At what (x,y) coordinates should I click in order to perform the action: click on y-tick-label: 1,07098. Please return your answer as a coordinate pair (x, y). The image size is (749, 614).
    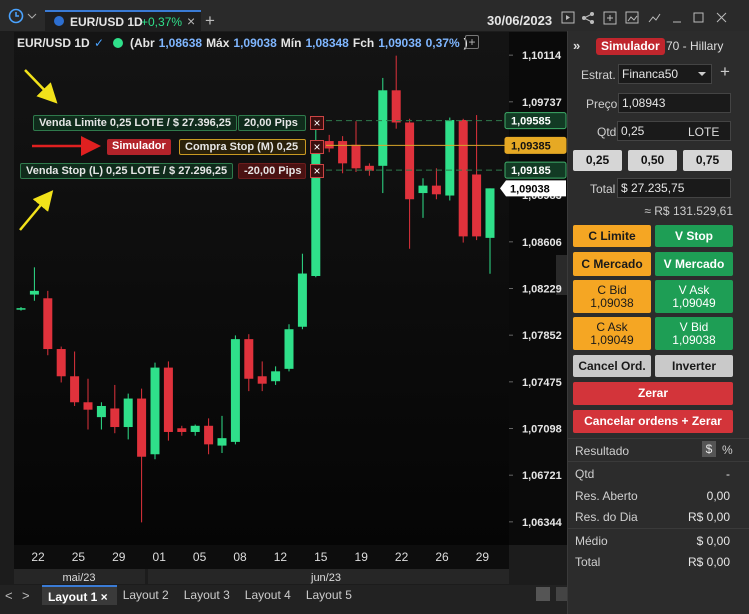
    Looking at the image, I should click on (542, 430).